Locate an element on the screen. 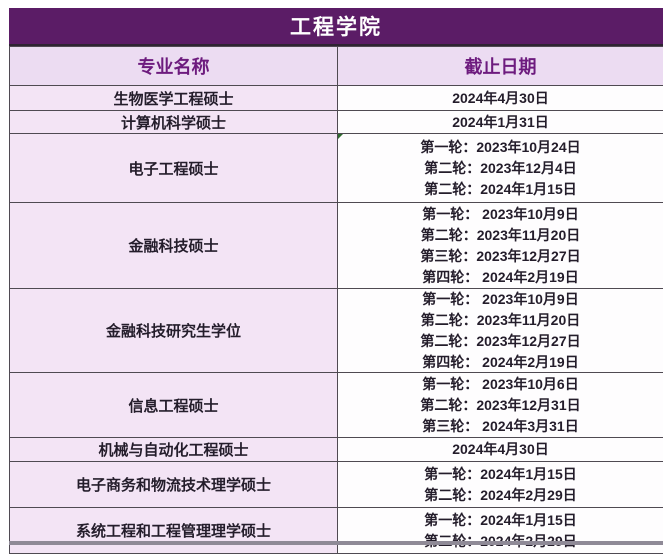 This screenshot has width=663, height=554. deadline-line: 第三轮： 2024年3月31日 is located at coordinates (500, 425).